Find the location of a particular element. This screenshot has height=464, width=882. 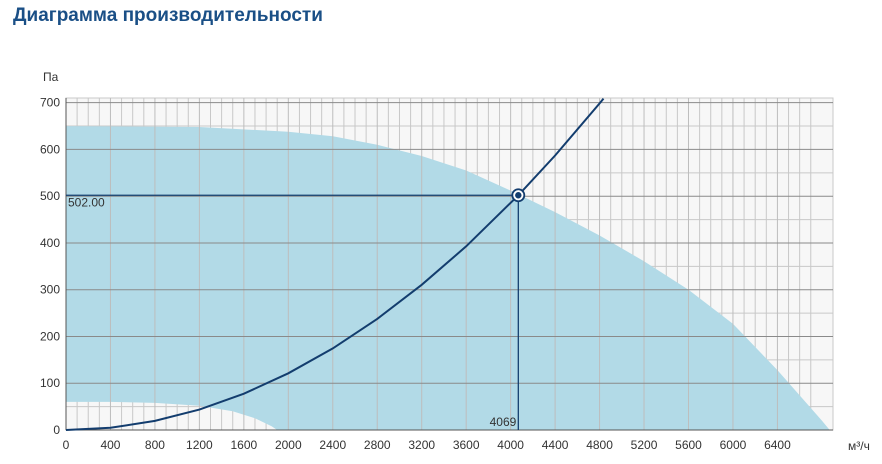

y-tick-label: 100 is located at coordinates (50, 383).